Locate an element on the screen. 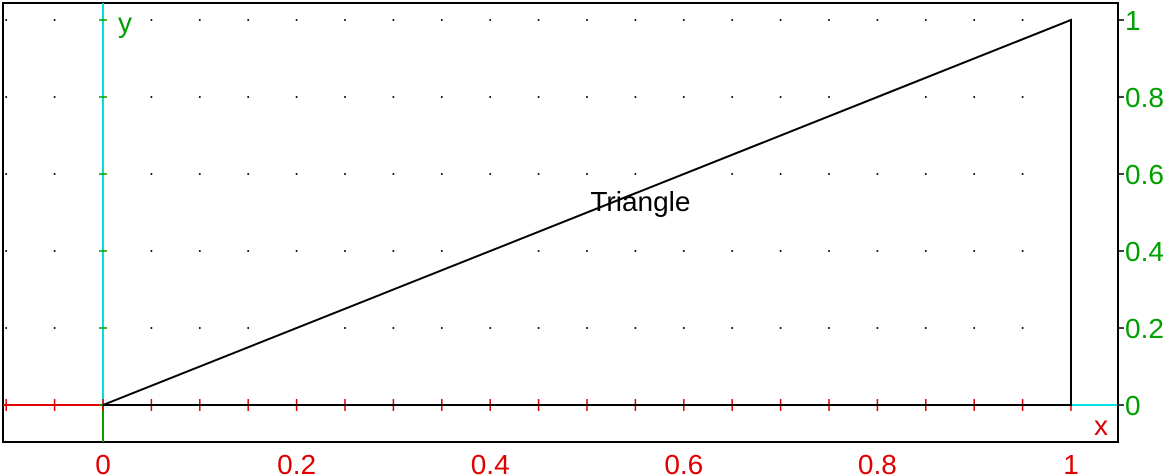 The width and height of the screenshot is (1171, 476). x-tick-label: 1 is located at coordinates (1071, 462).